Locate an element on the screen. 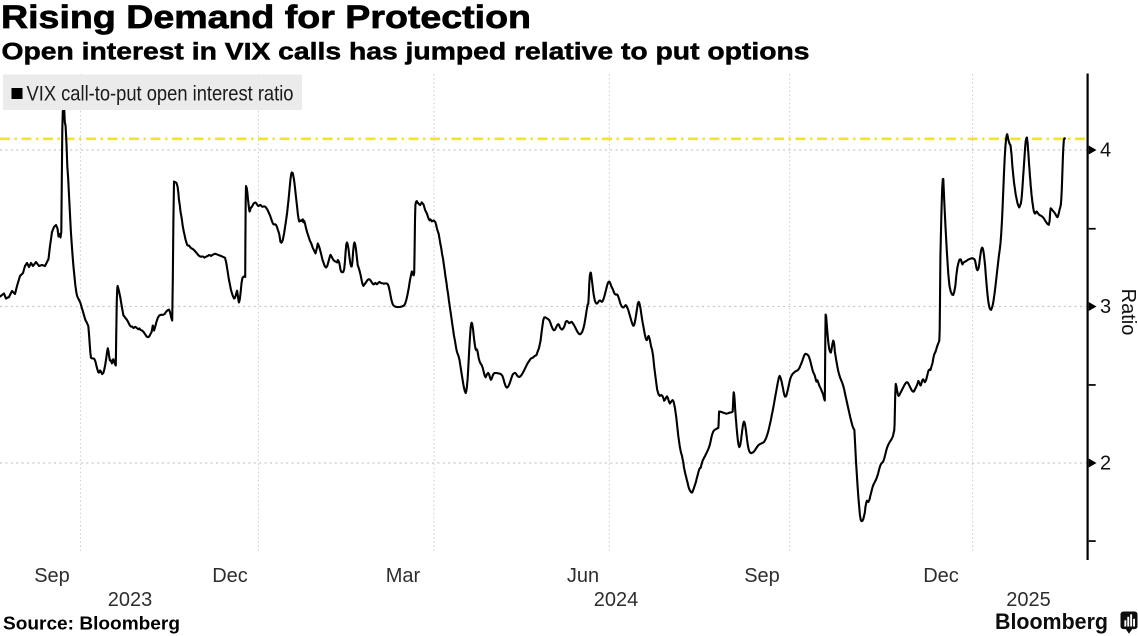 This screenshot has width=1138, height=636. svg-text: Rising Demand for Protection is located at coordinates (266, 17).